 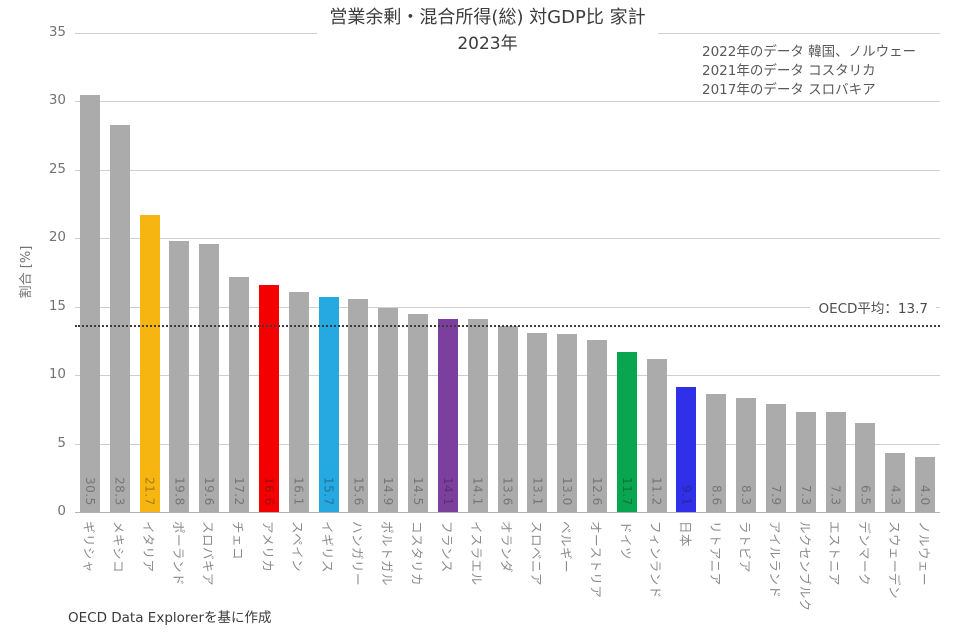 I want to click on x-category-label: オーストリア, so click(x=596, y=560).